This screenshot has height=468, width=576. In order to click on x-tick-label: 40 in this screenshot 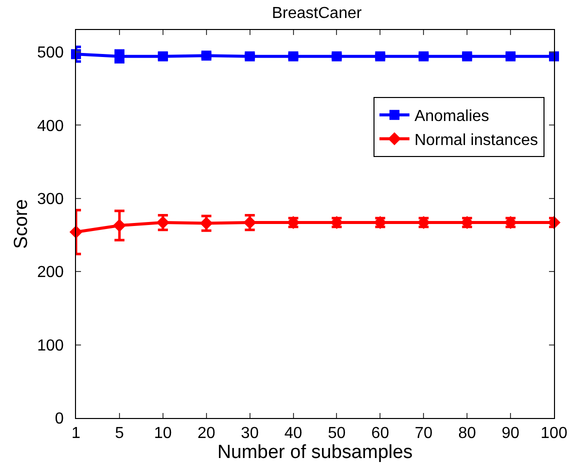, I will do `click(293, 433)`.